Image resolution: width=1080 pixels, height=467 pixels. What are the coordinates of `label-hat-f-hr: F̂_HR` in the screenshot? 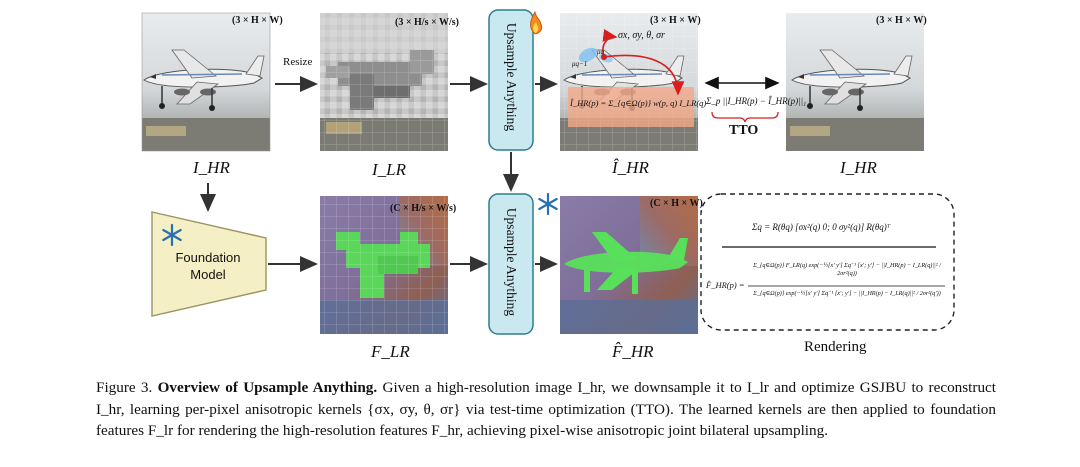 It's located at (633, 351).